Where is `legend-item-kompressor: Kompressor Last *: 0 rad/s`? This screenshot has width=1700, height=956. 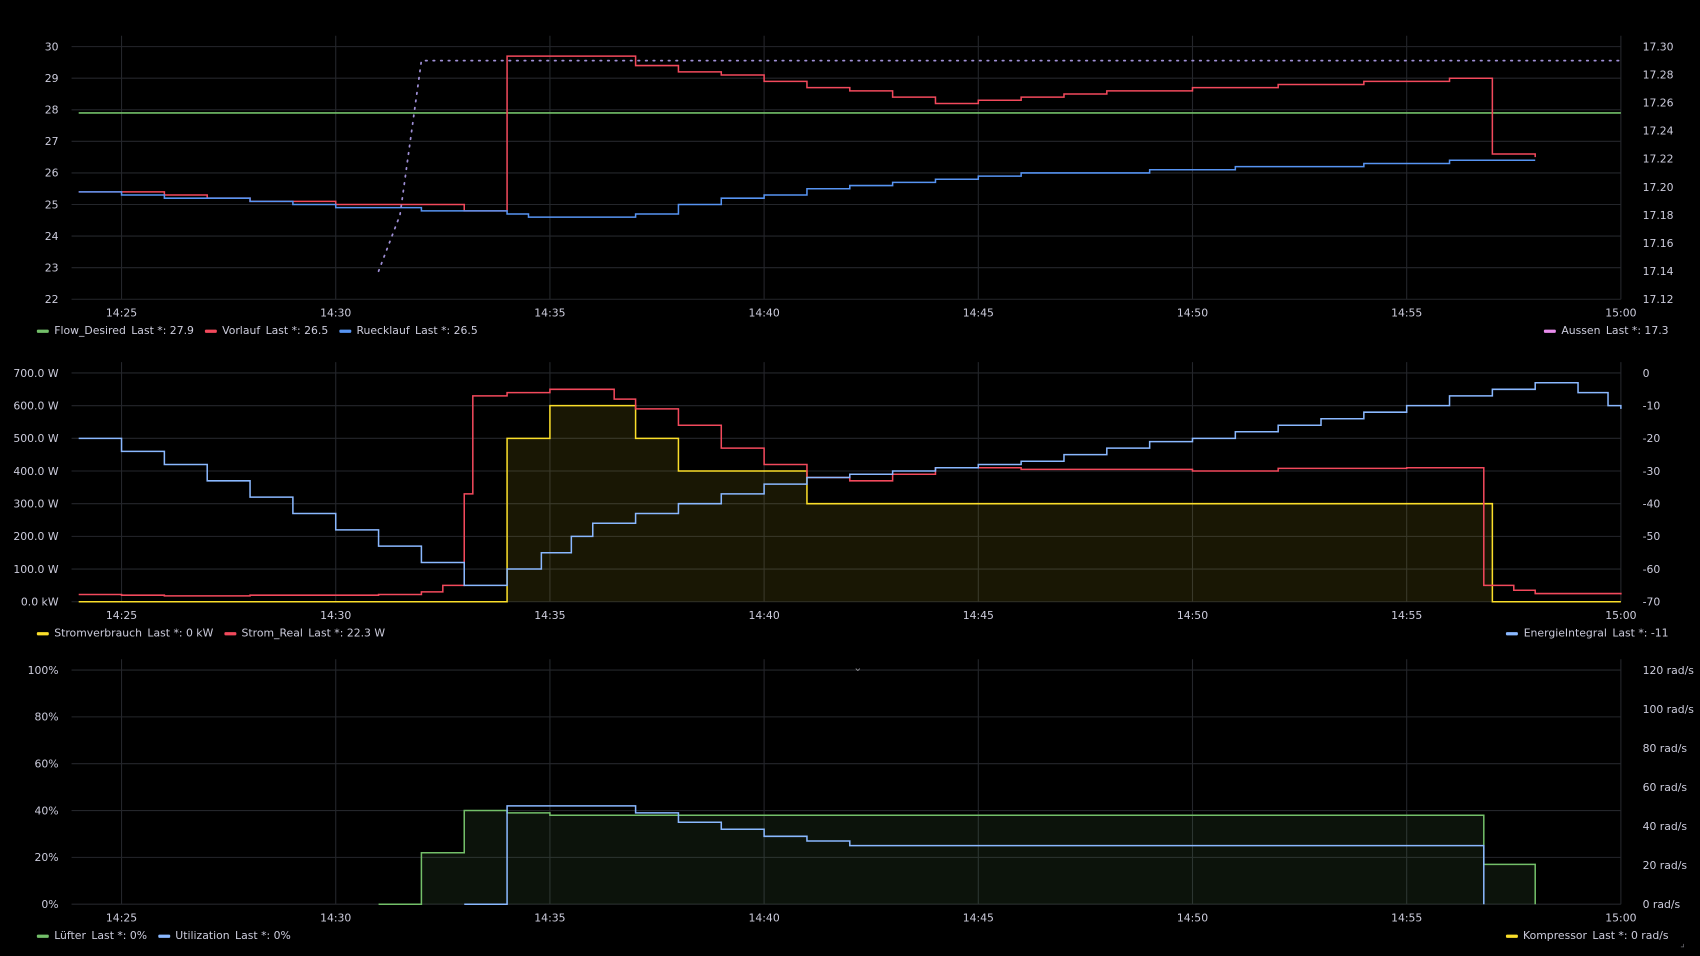 legend-item-kompressor: Kompressor Last *: 0 rad/s is located at coordinates (1587, 935).